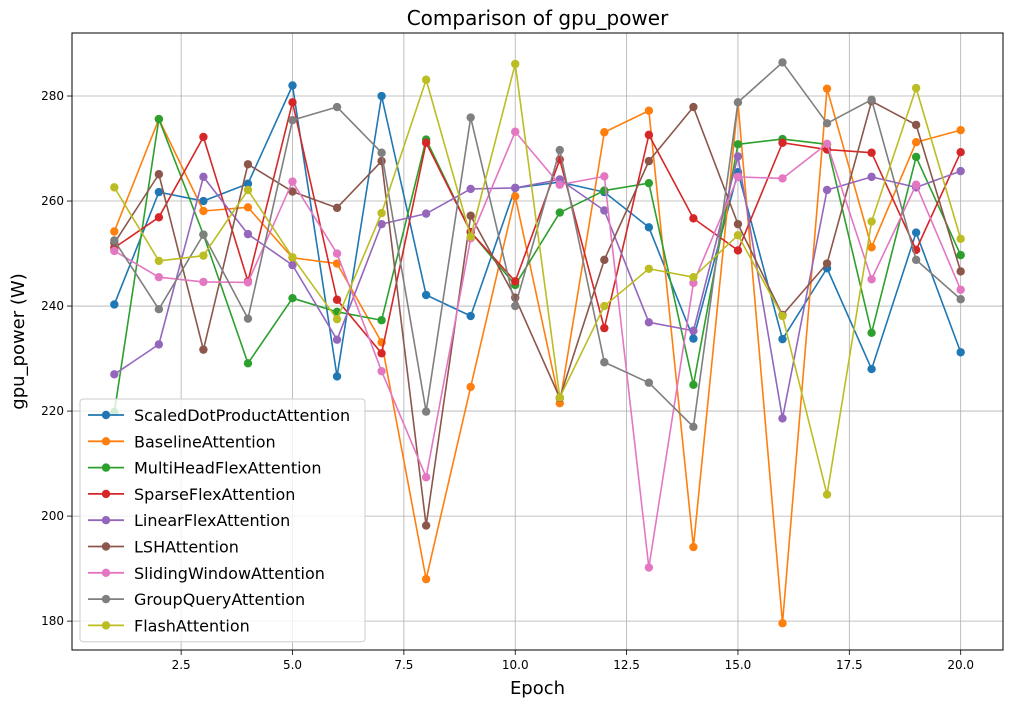 The image size is (1011, 708). Describe the element at coordinates (219, 599) in the screenshot. I see `legend-label: GroupQueryAttention` at that location.